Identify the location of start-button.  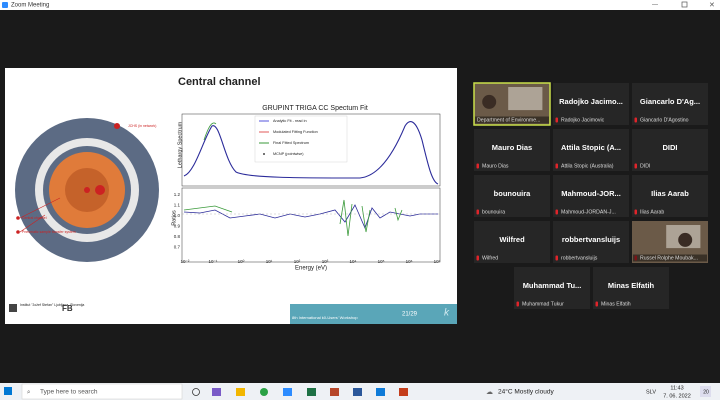
(8, 391).